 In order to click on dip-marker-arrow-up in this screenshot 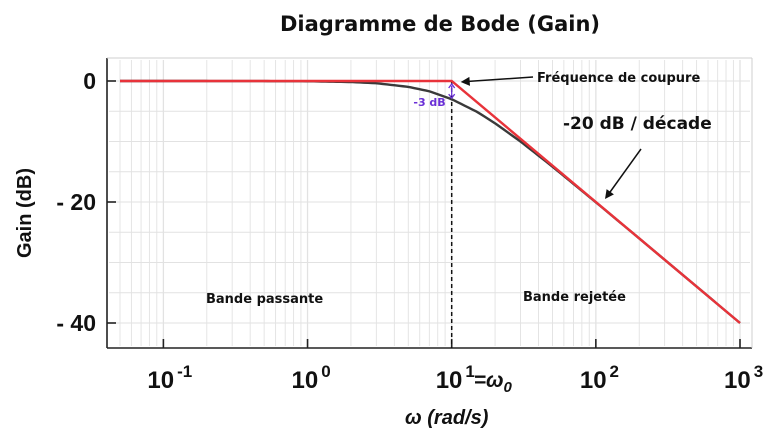, I will do `click(452, 85)`.